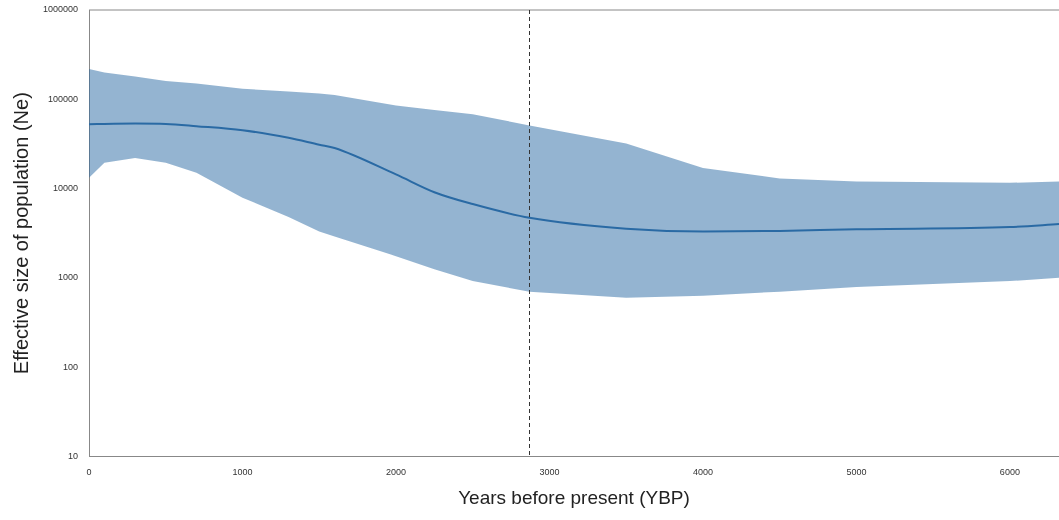  Describe the element at coordinates (702, 472) in the screenshot. I see `x-tick-label: 4000` at that location.